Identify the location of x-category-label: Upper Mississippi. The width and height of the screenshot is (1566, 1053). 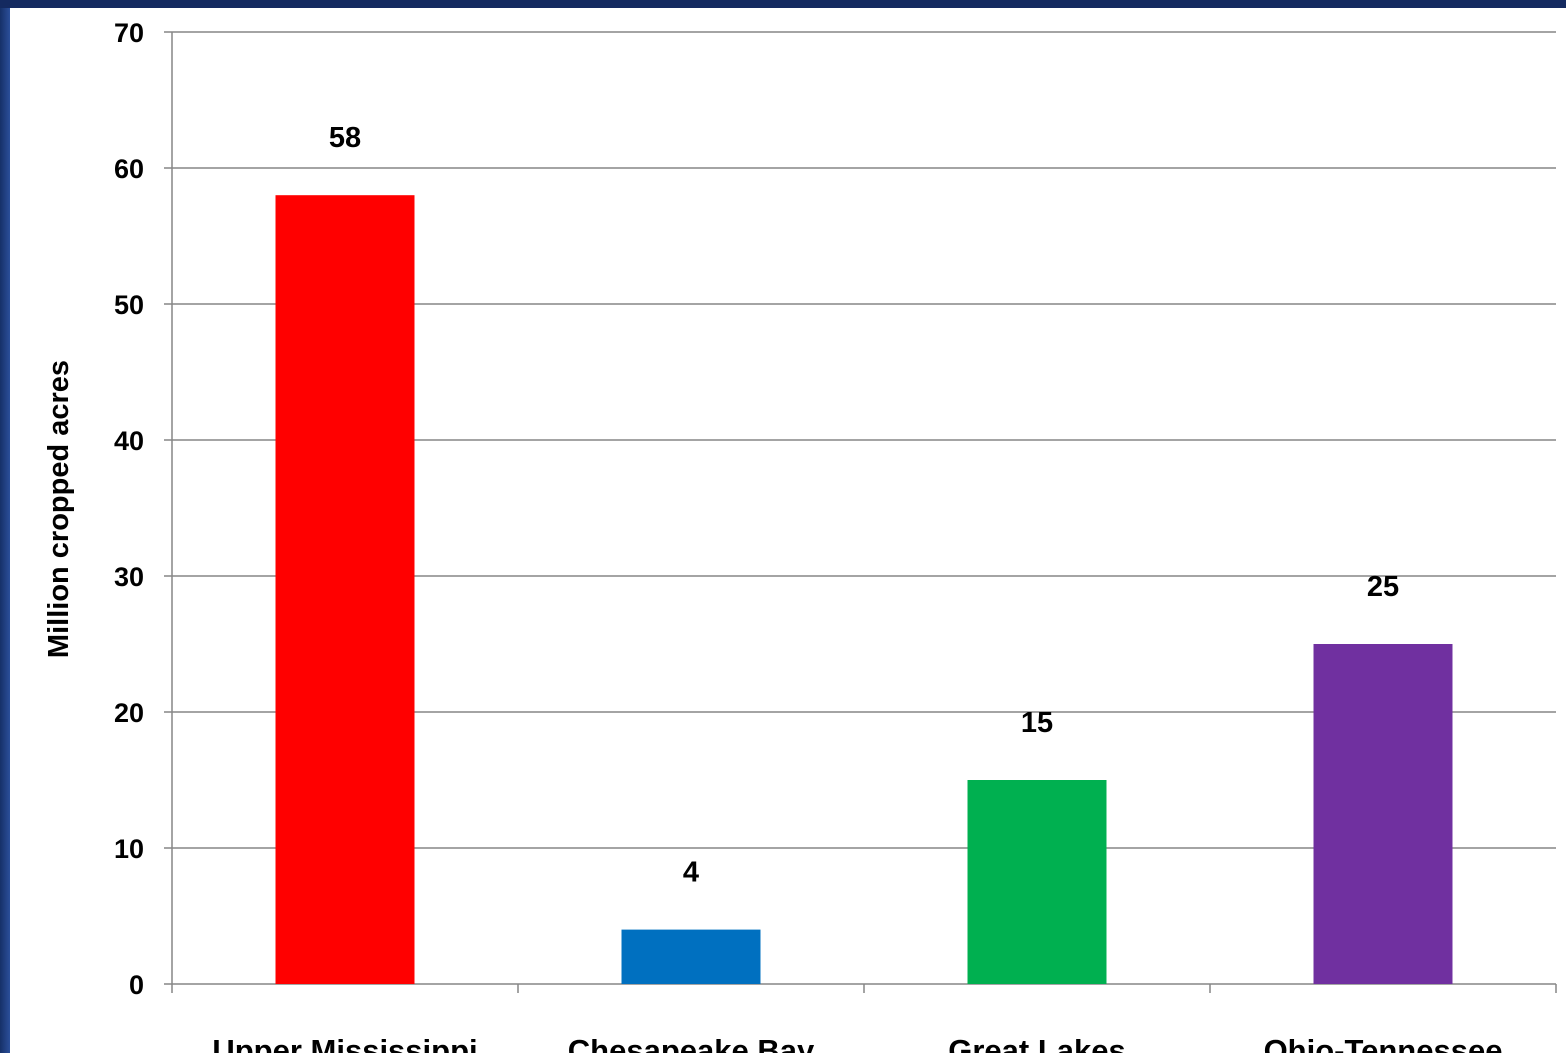
(344, 1043).